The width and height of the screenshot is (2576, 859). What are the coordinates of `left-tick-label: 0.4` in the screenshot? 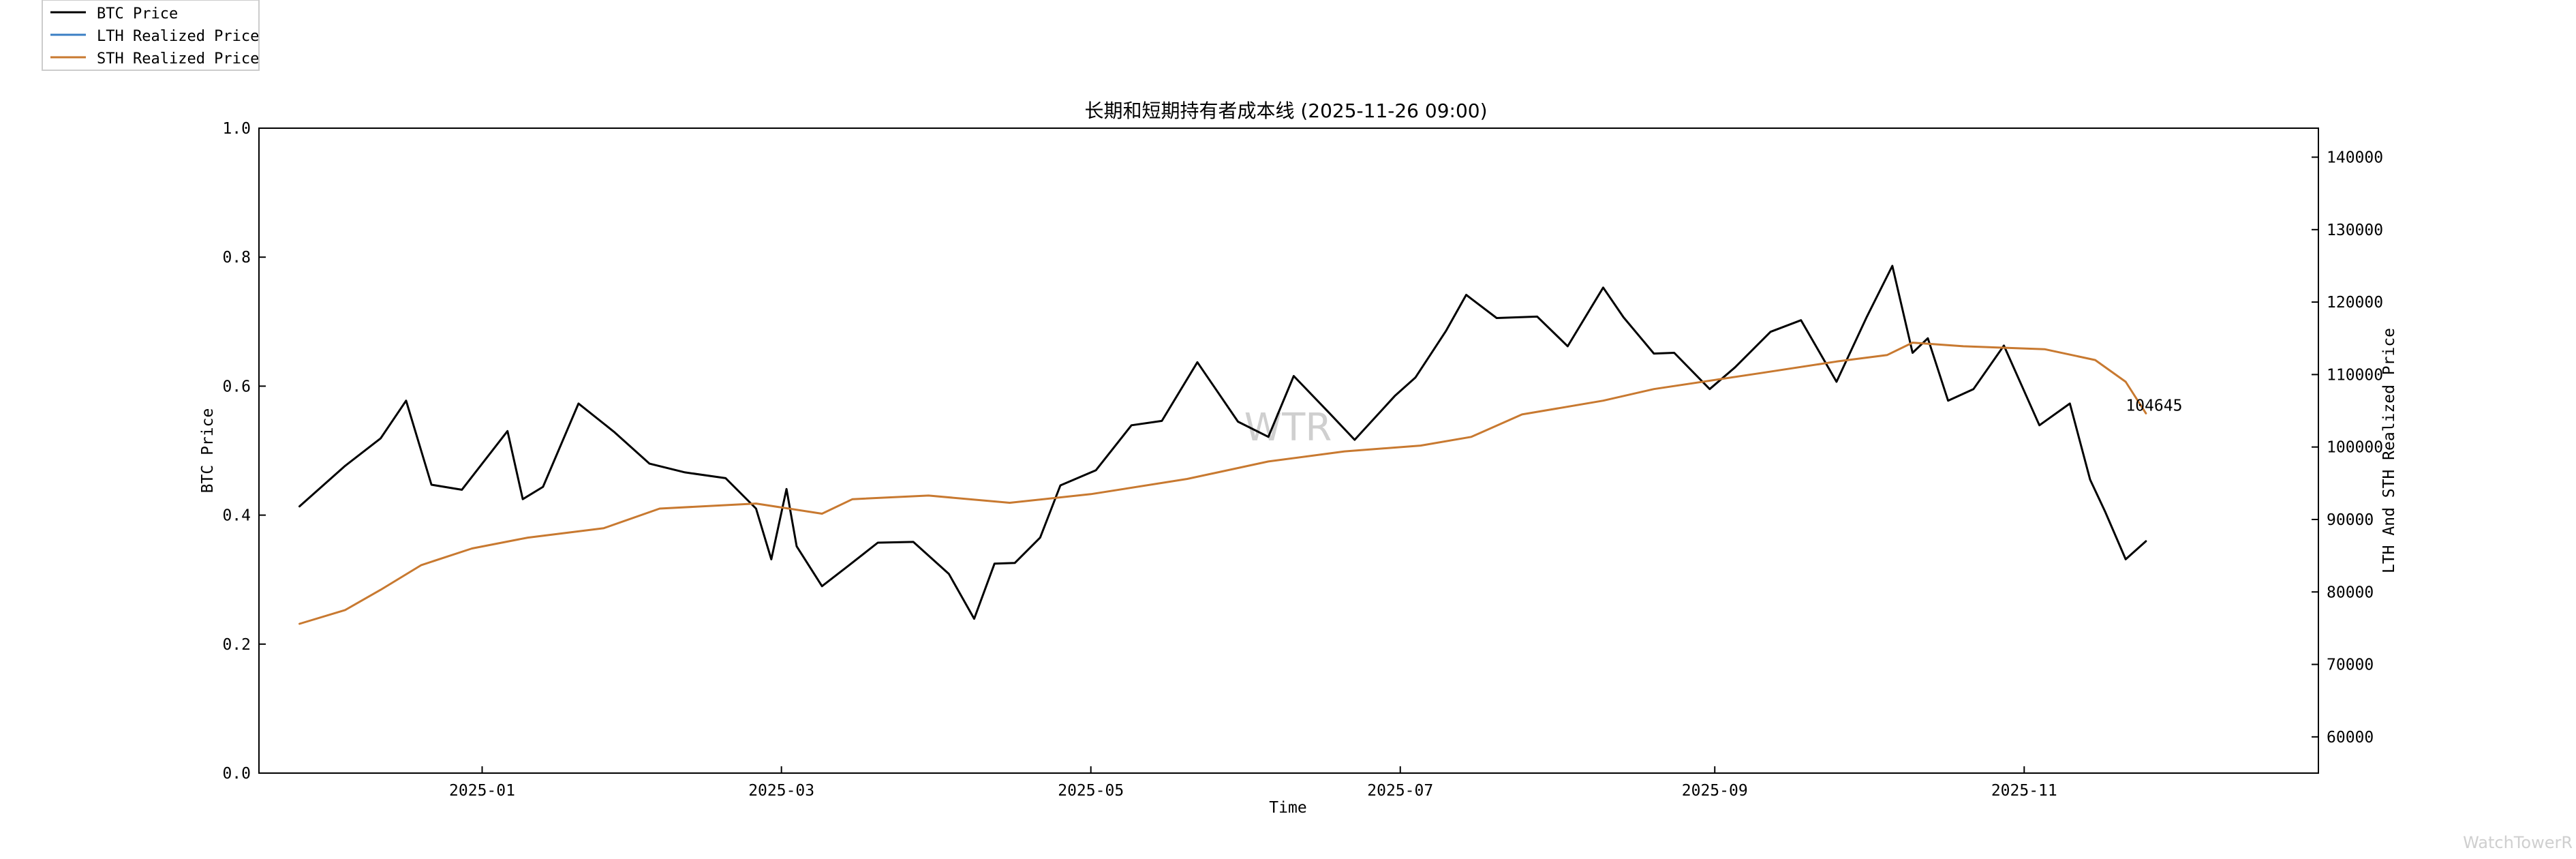 It's located at (236, 516).